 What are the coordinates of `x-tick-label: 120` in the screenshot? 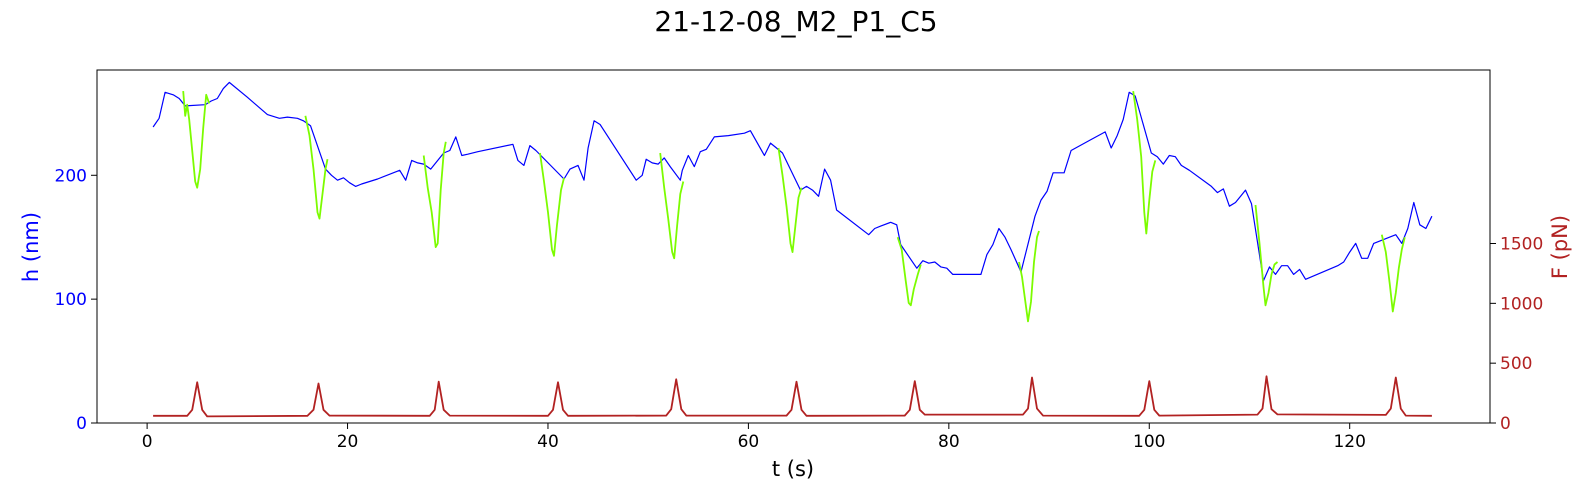 It's located at (1349, 442).